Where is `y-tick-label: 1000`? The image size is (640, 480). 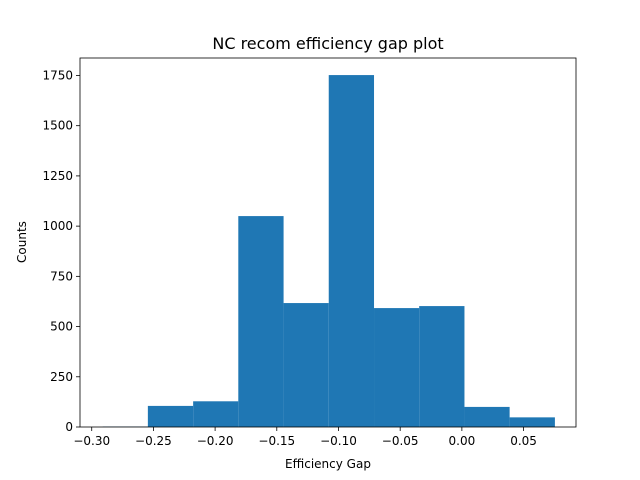 y-tick-label: 1000 is located at coordinates (57, 226).